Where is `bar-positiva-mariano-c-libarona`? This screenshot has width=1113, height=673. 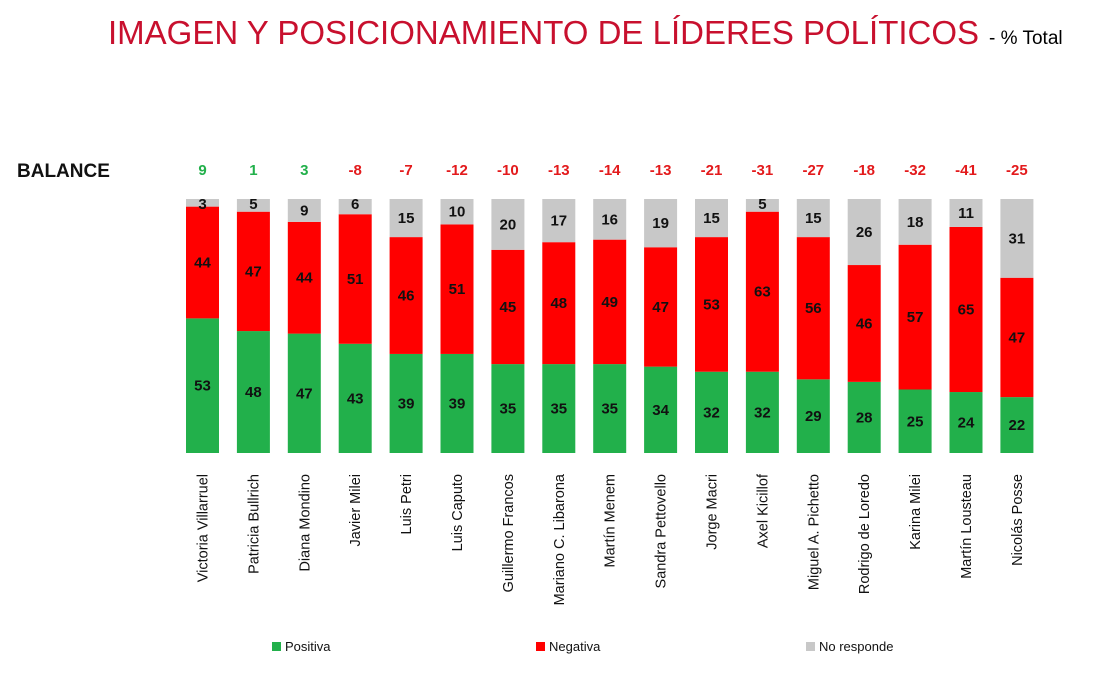 bar-positiva-mariano-c-libarona is located at coordinates (559, 408).